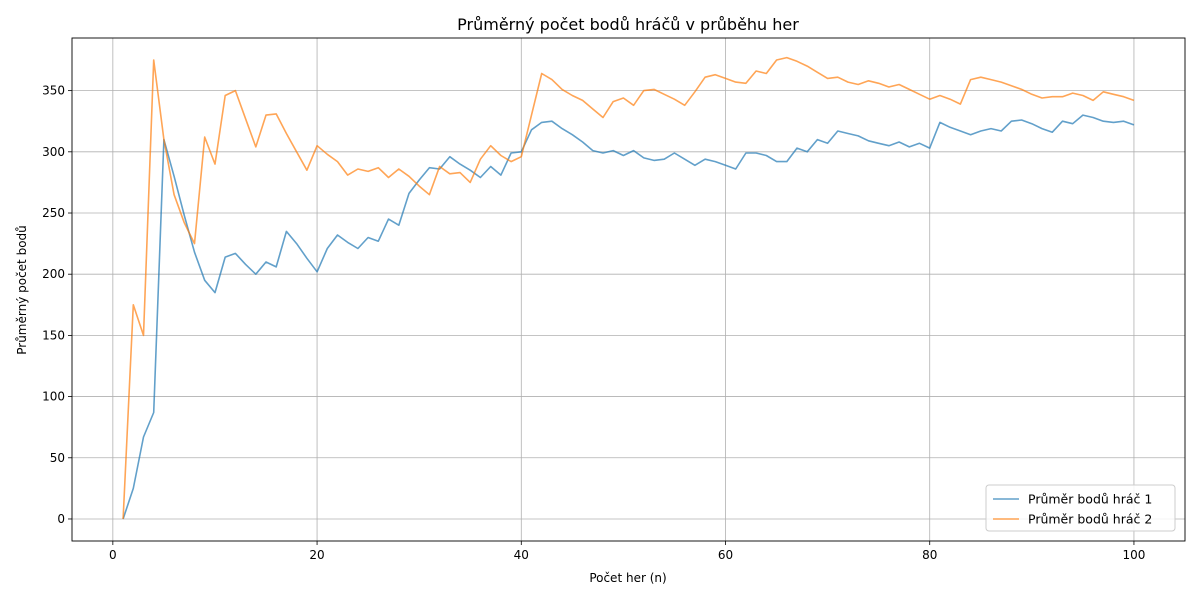 This screenshot has height=600, width=1200. I want to click on legend-label-1: Průměr bodů hráč 1, so click(1090, 499).